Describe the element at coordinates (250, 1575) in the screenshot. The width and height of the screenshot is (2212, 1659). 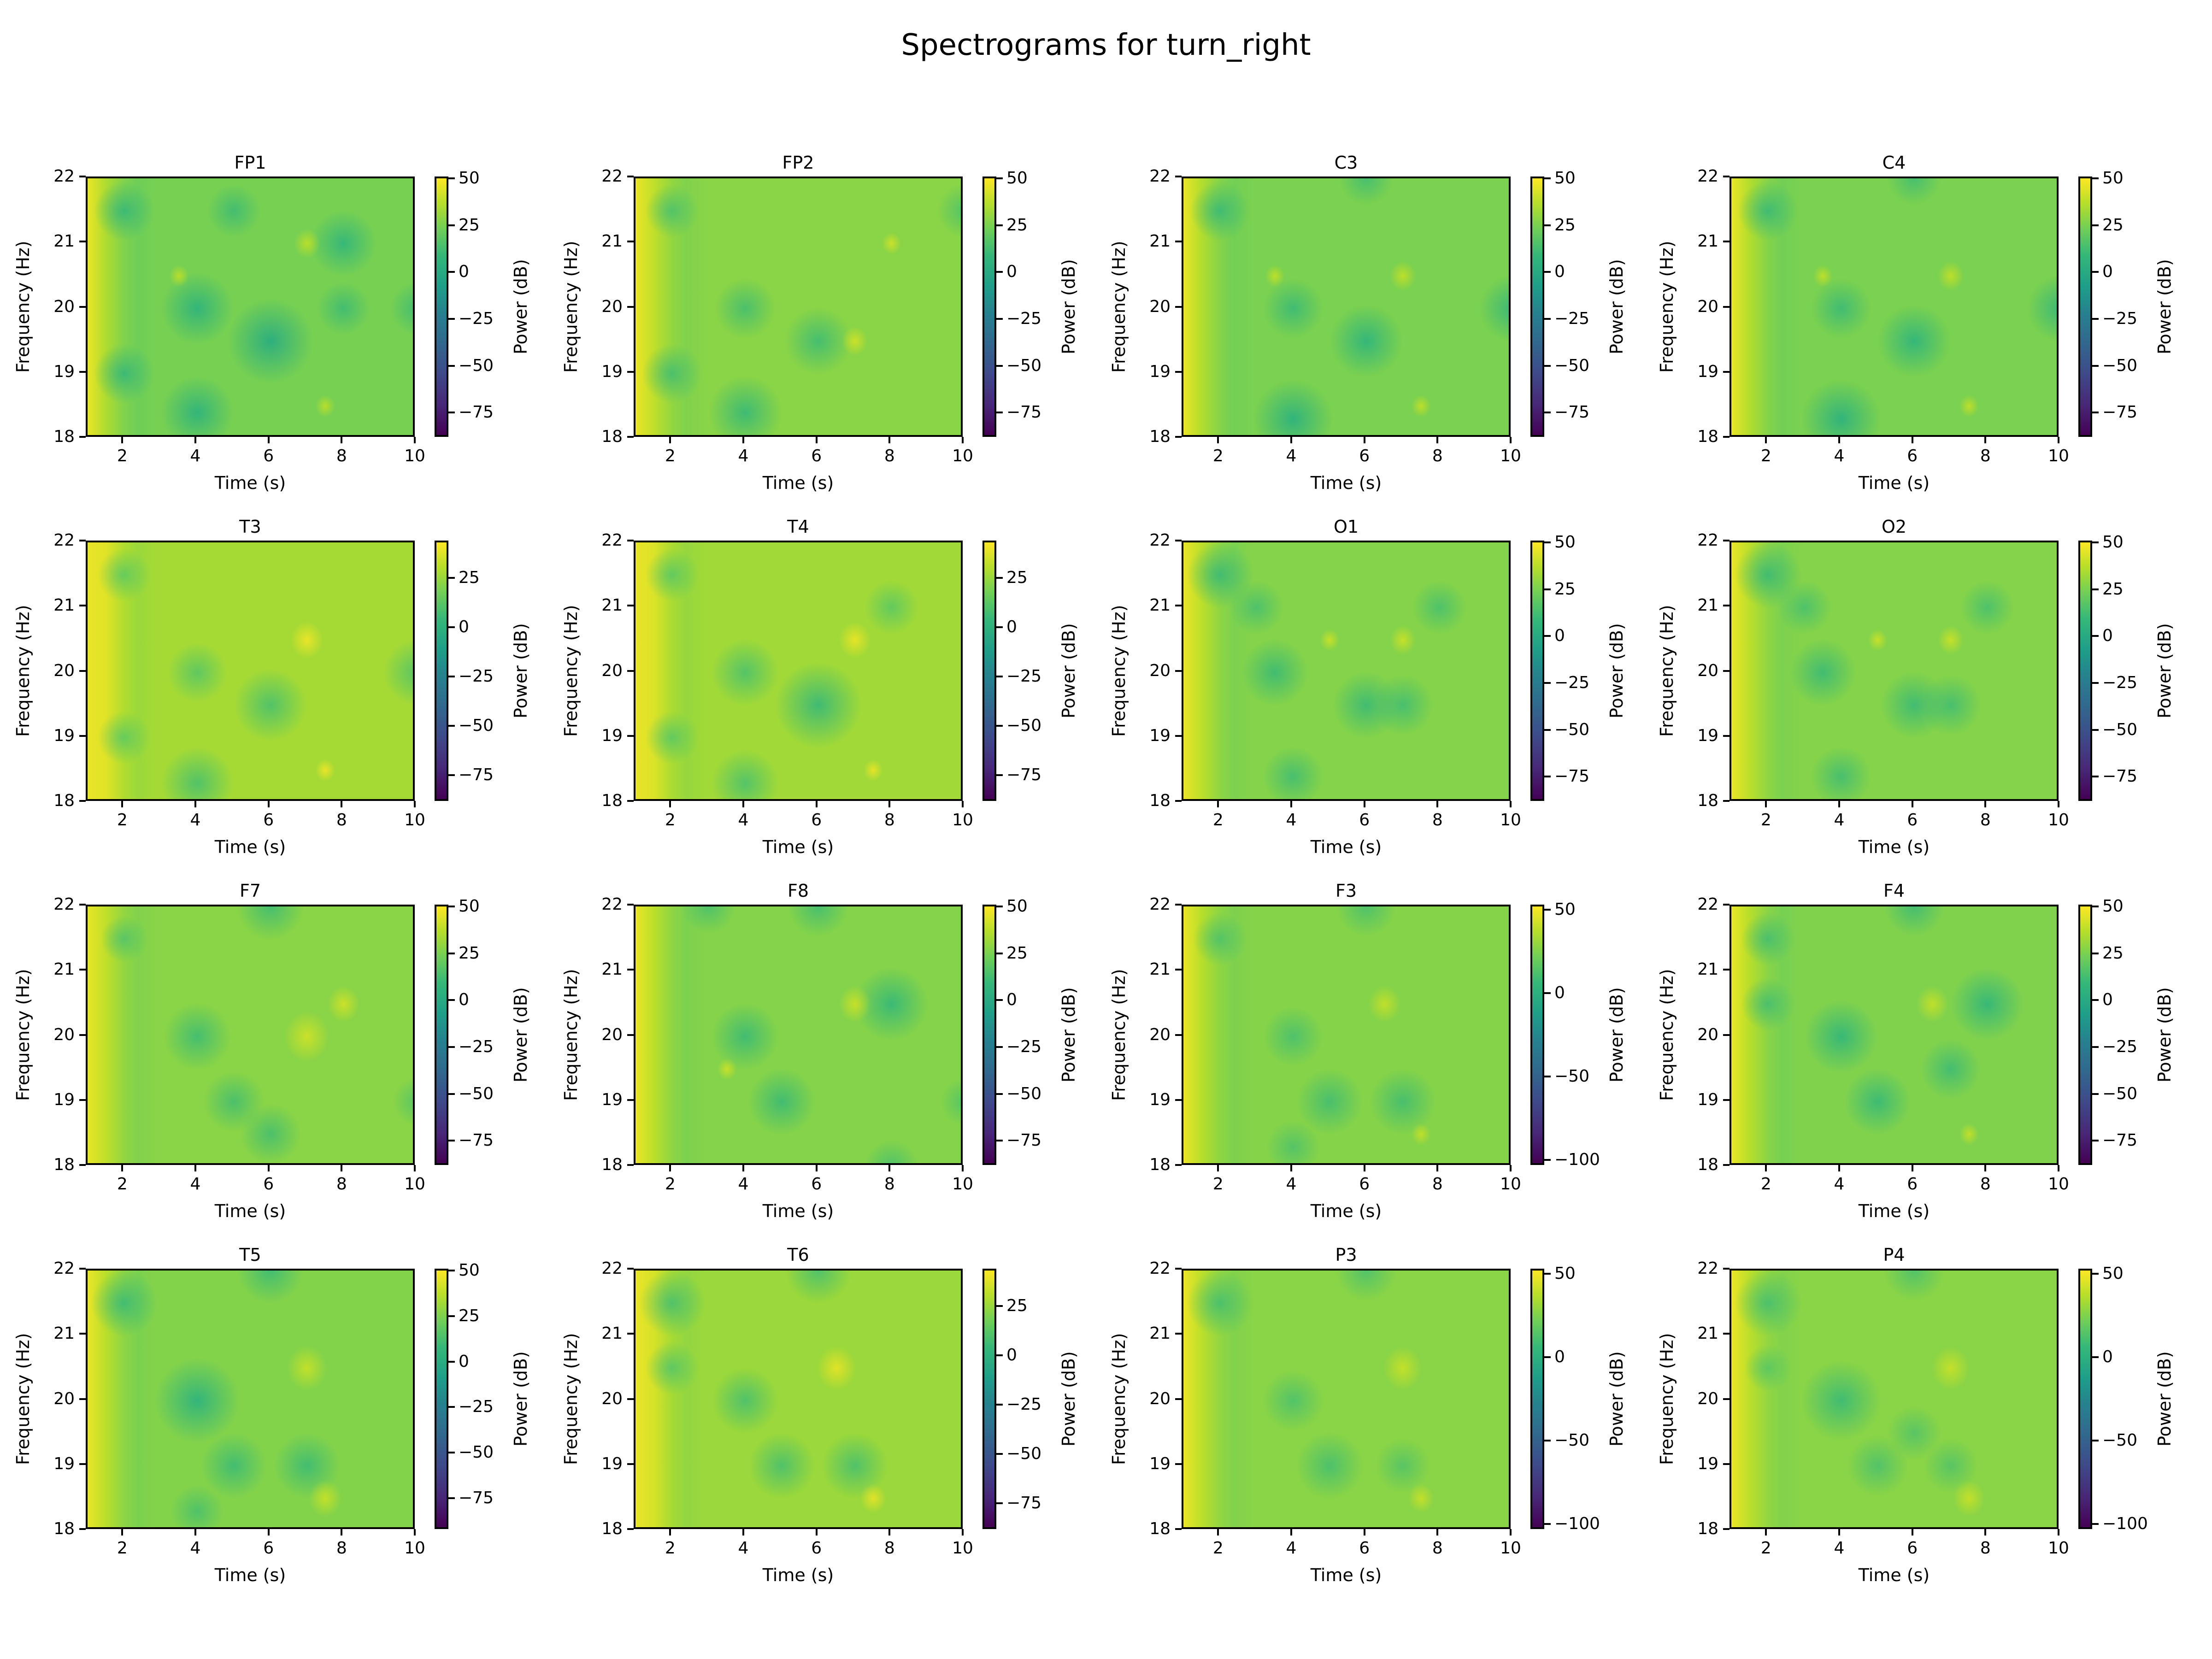
I see `x-axis-label: Time (s)` at that location.